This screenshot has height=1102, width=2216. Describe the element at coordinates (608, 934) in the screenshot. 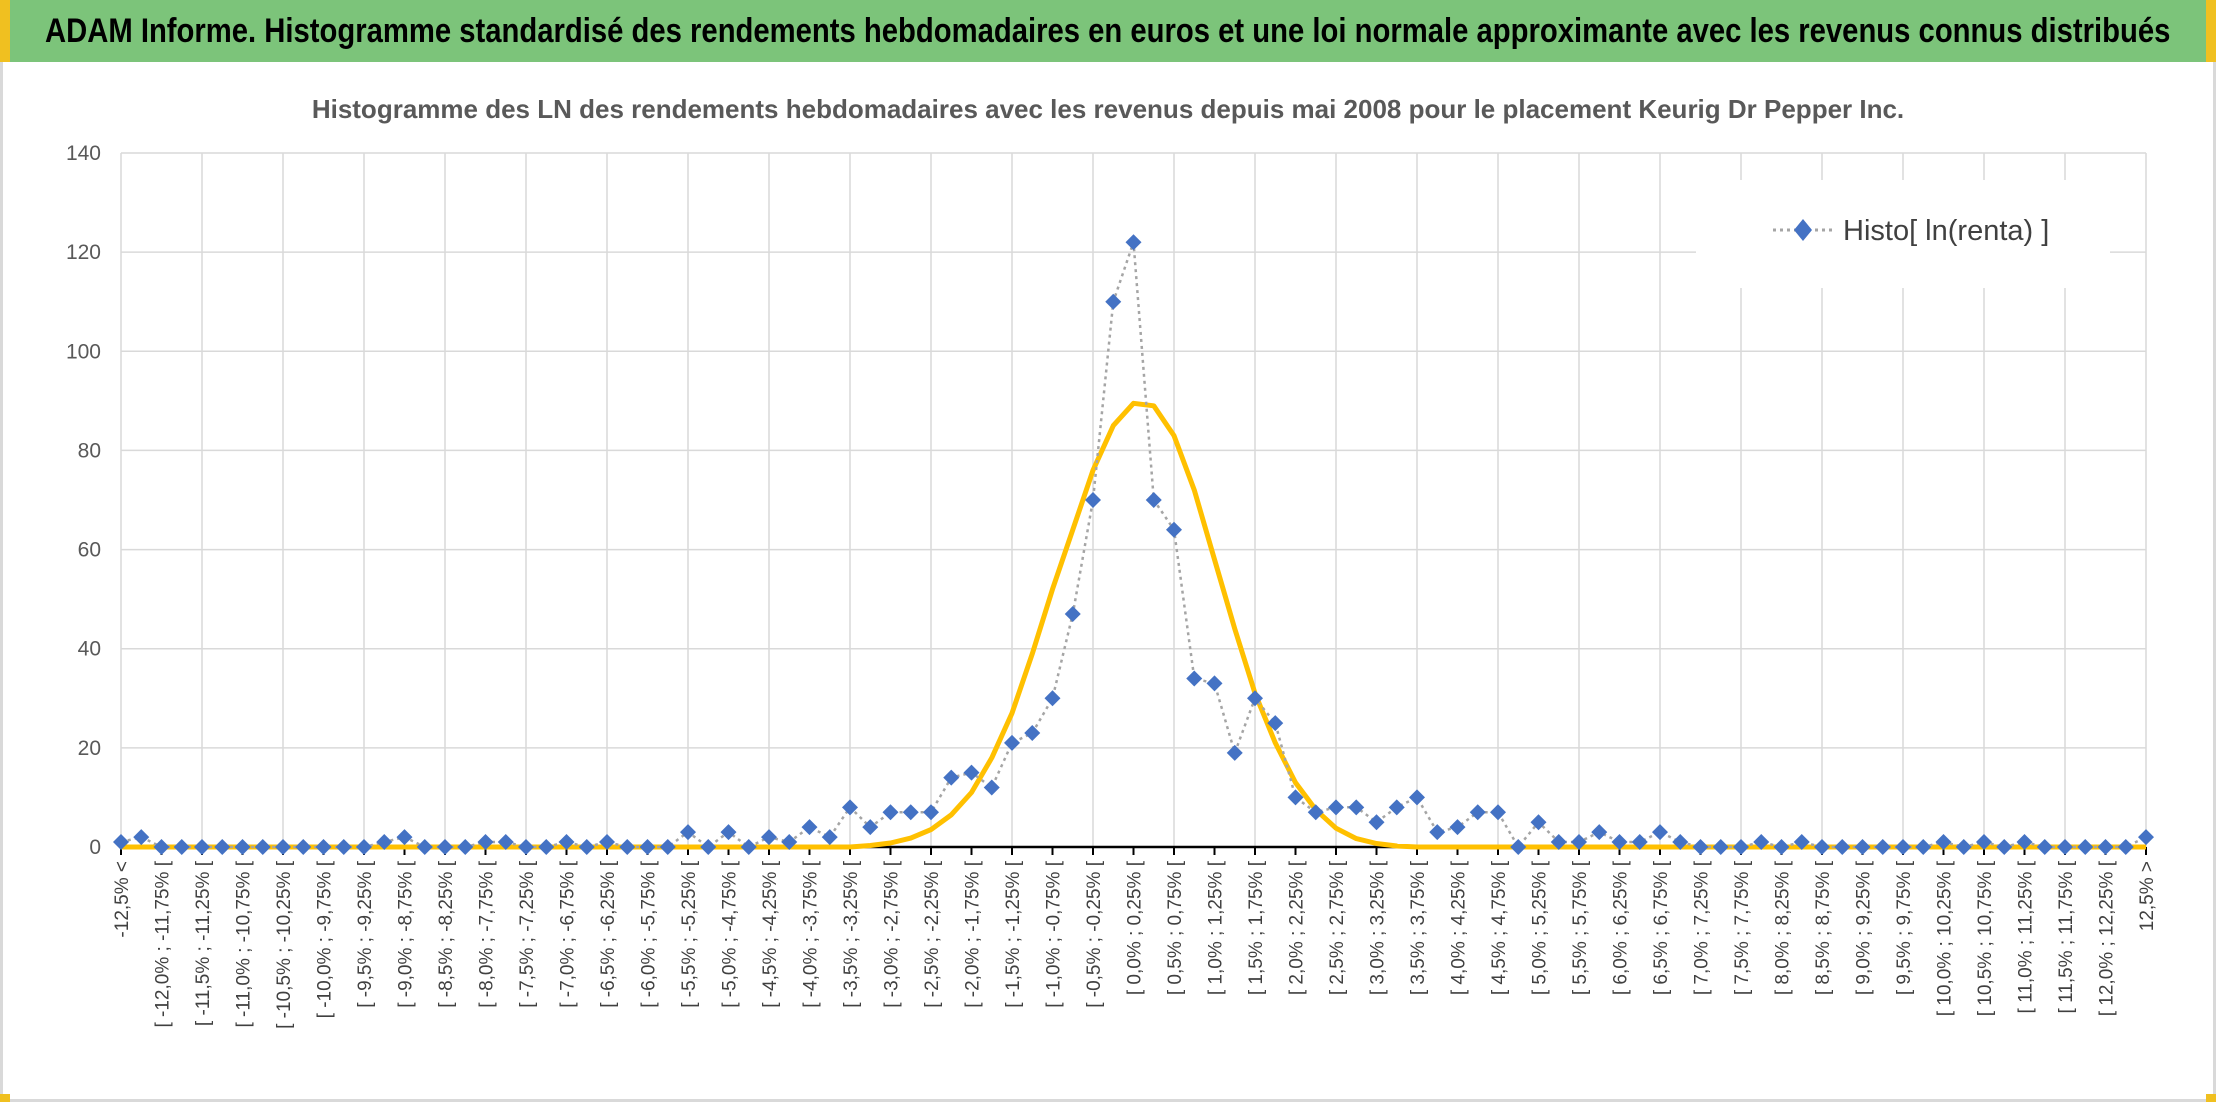

I see `x-tick-label: [ -6,5% ; -6,25% [` at that location.